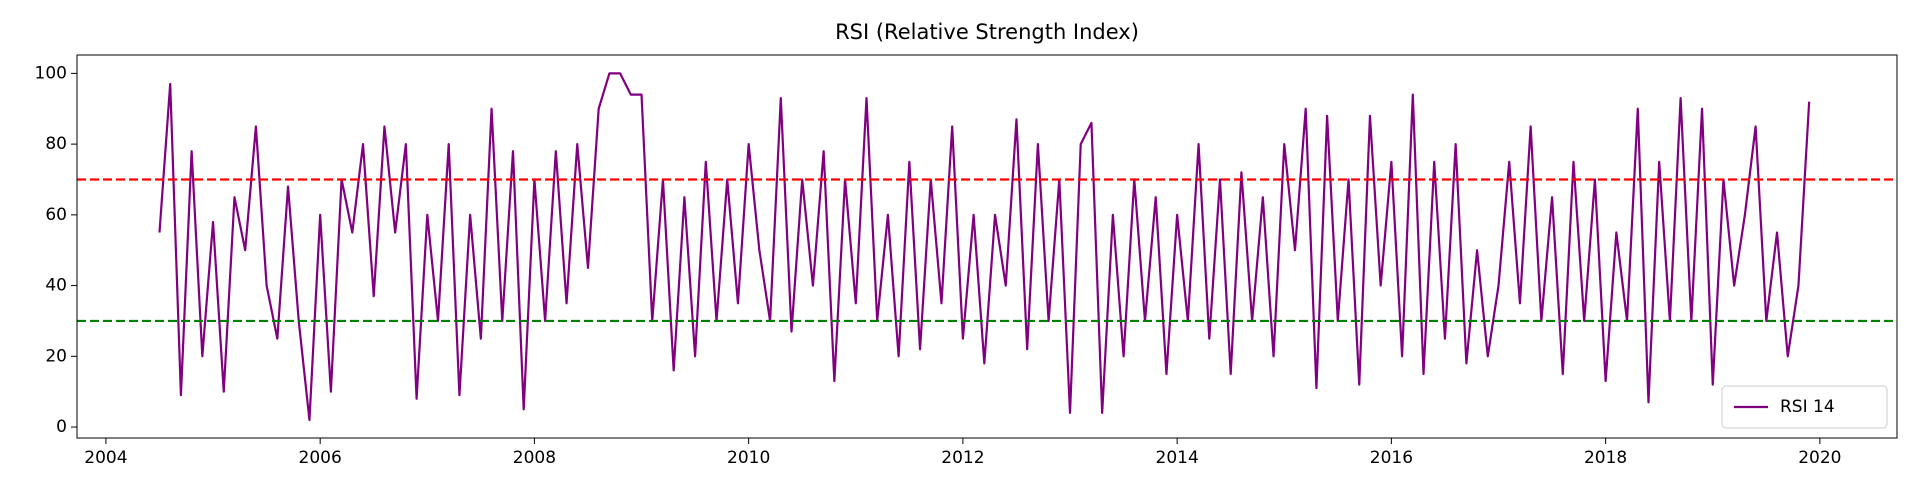  What do you see at coordinates (56, 286) in the screenshot?
I see `y-tick-label: 40` at bounding box center [56, 286].